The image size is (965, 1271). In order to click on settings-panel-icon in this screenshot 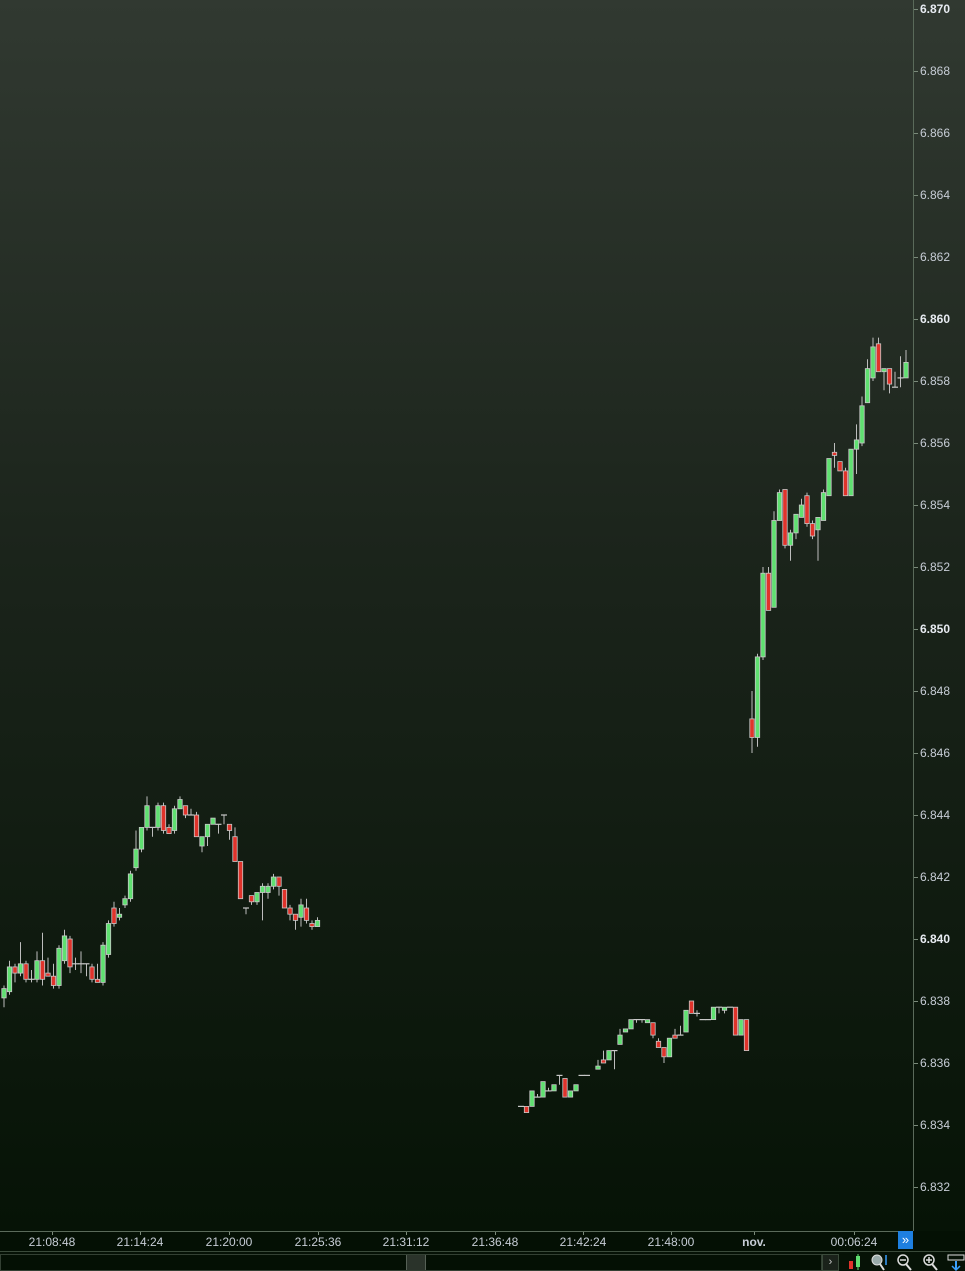, I will do `click(956, 1262)`.